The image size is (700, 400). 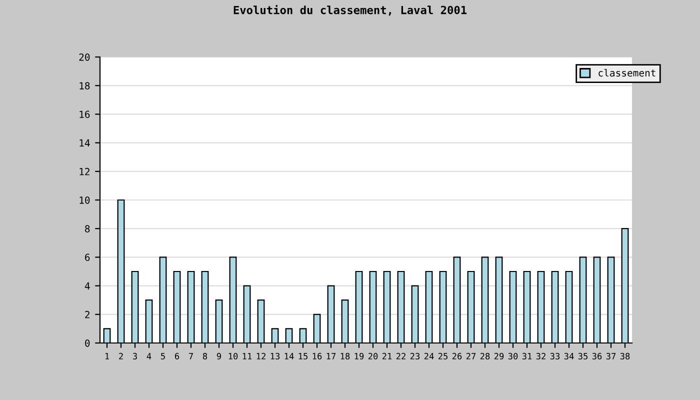 What do you see at coordinates (275, 356) in the screenshot?
I see `x-tick-label: 13` at bounding box center [275, 356].